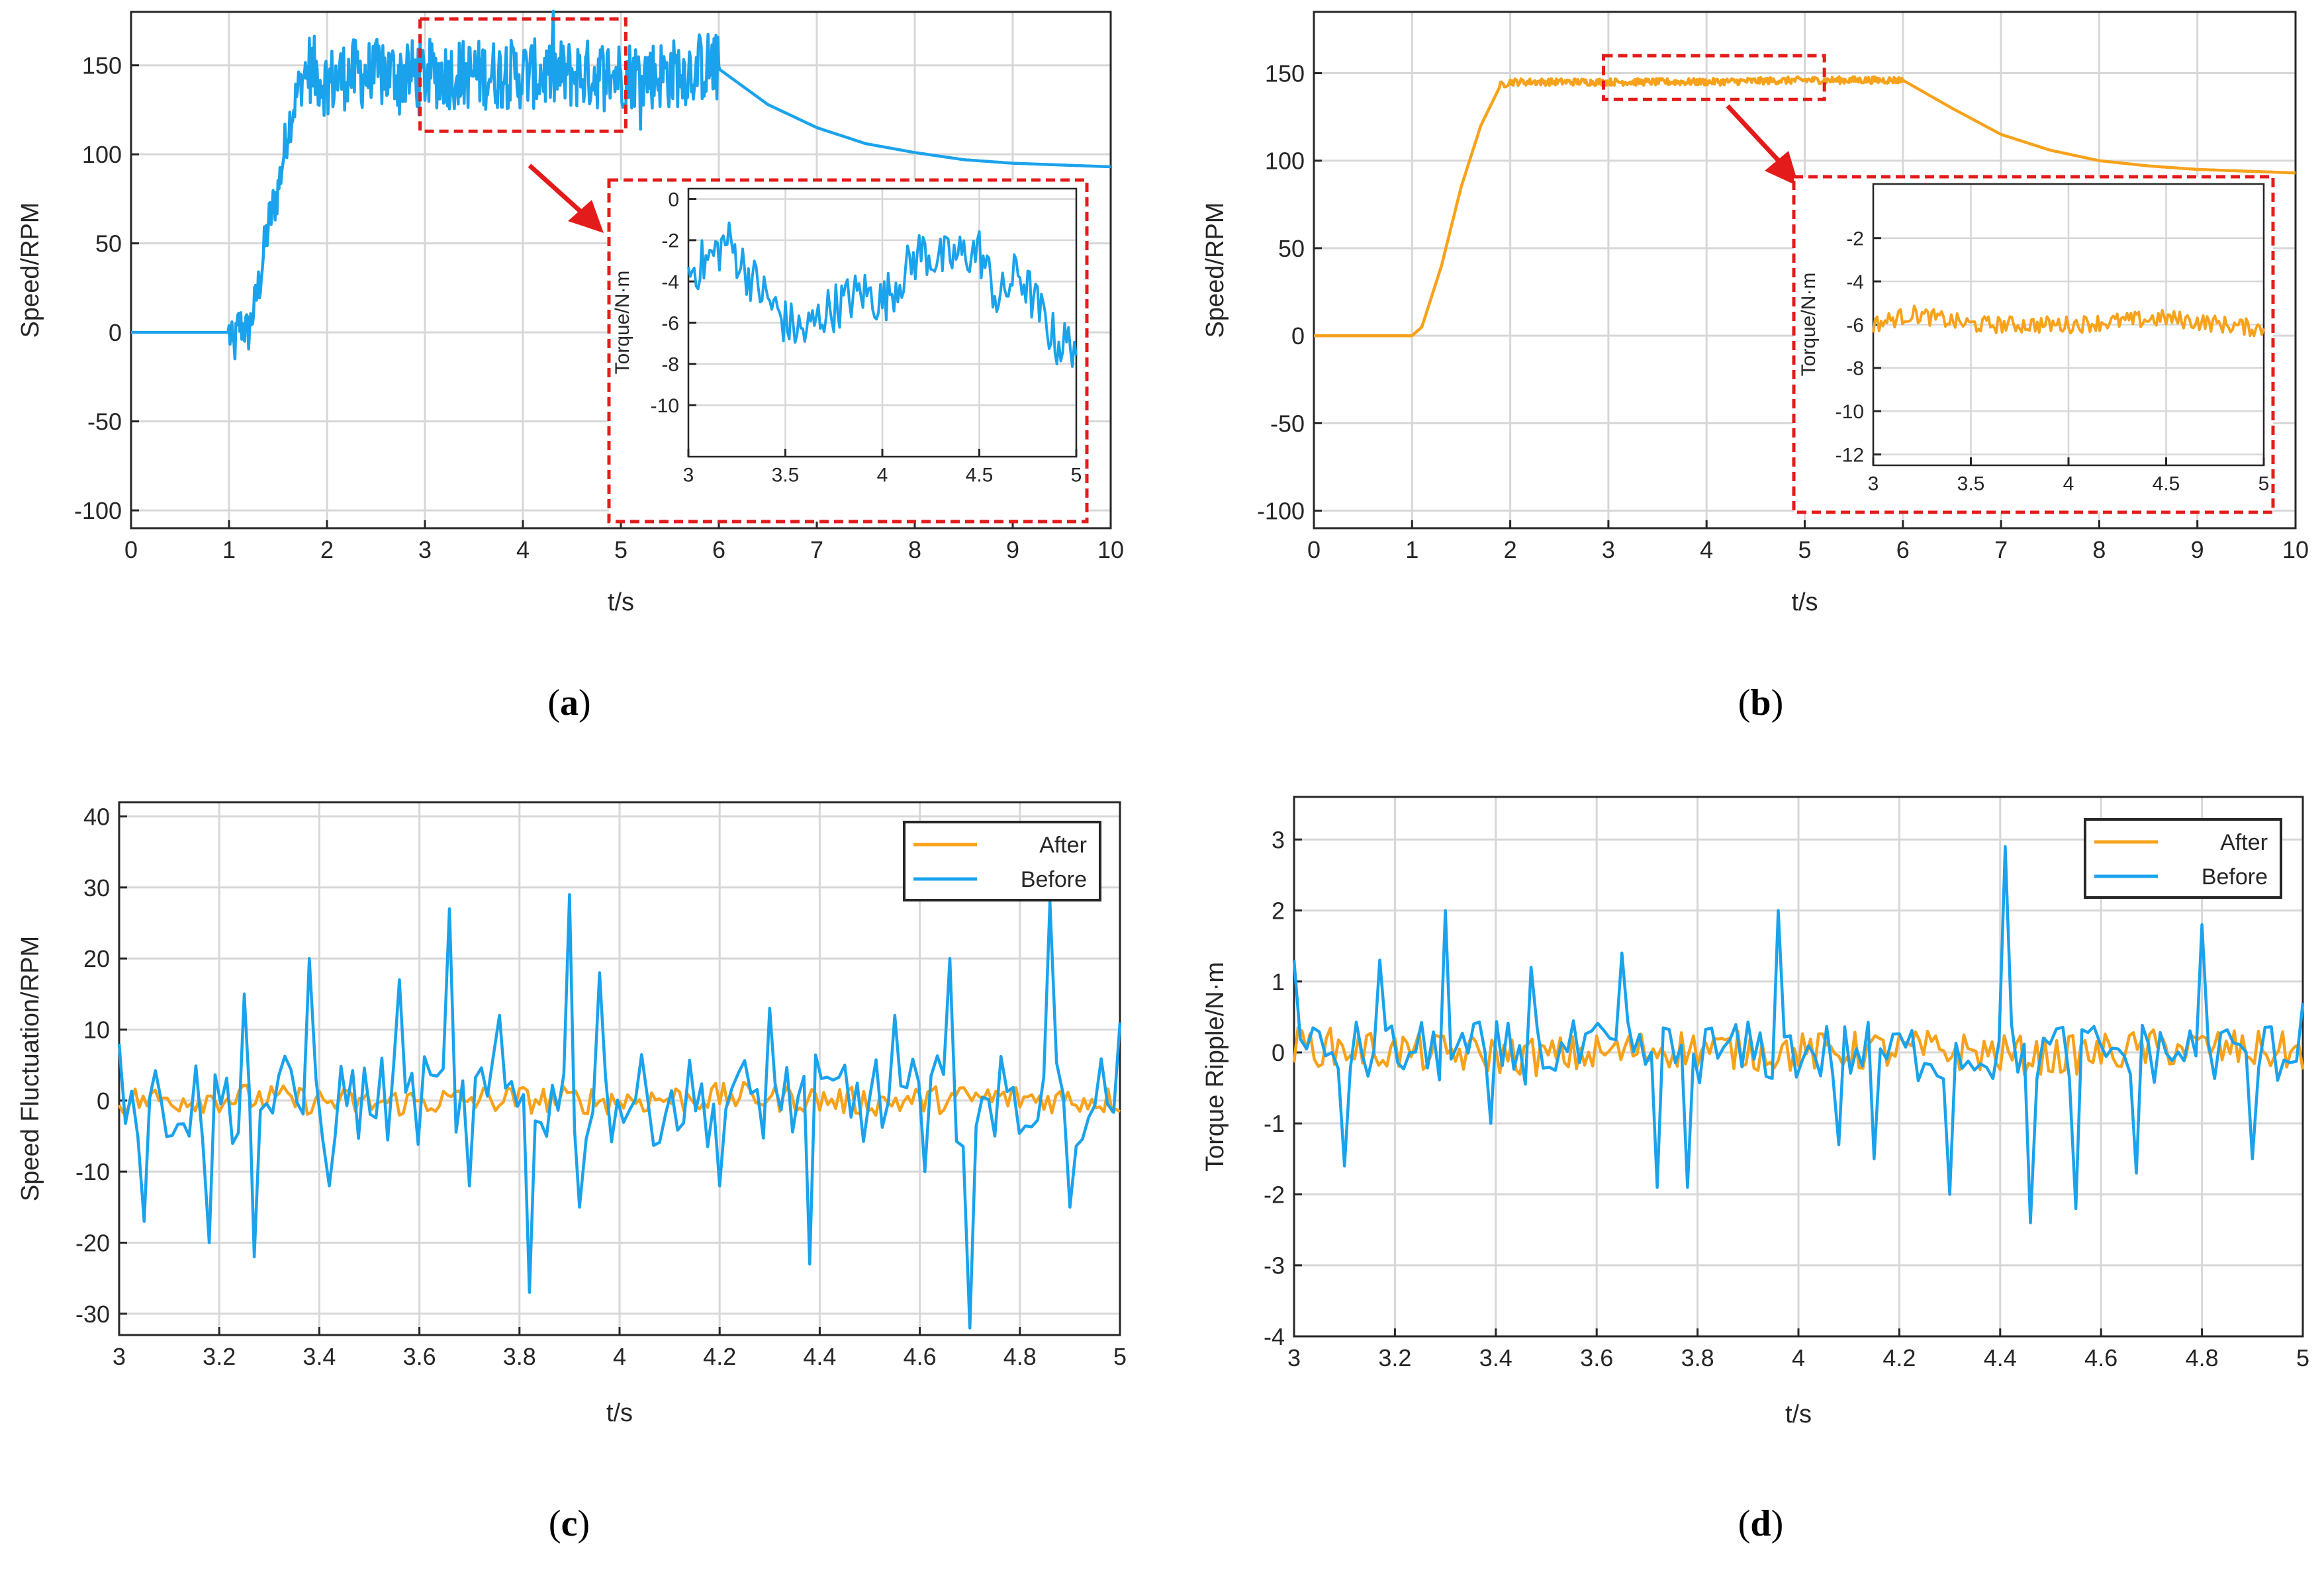 This screenshot has width=2324, height=1570. I want to click on panel-c-legend-before-label: Before, so click(1054, 880).